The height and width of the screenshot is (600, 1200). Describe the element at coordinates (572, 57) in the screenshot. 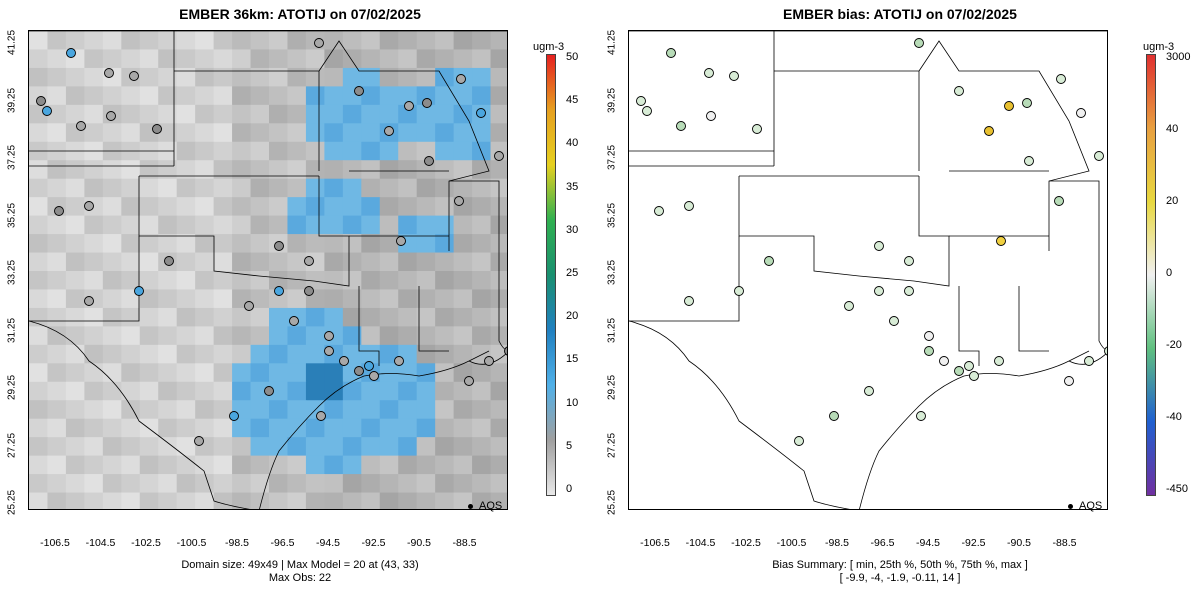

I see `colorbar-tick-label: 50` at that location.